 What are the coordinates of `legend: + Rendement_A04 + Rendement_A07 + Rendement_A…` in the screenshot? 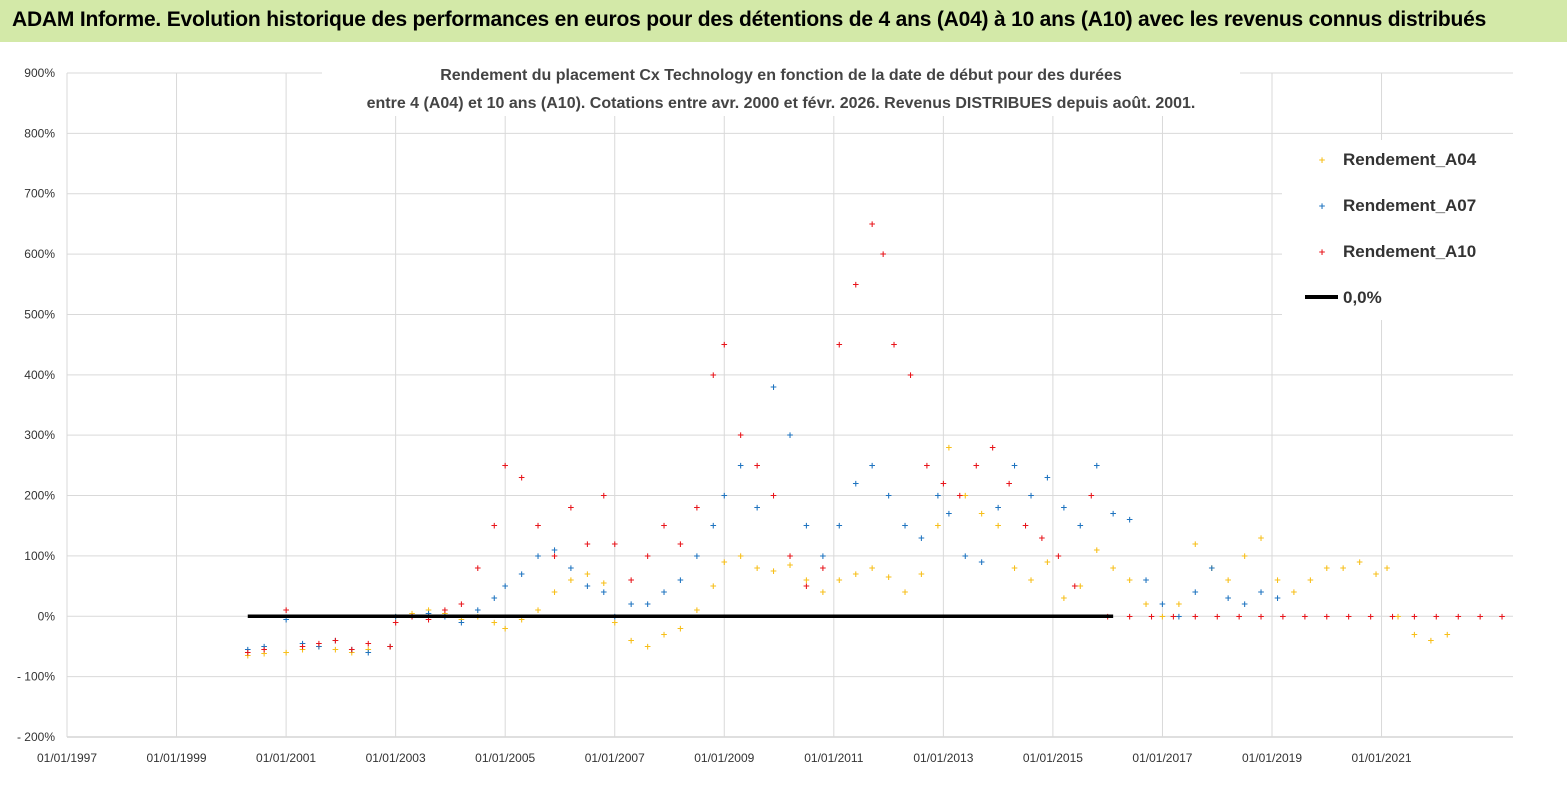 It's located at (1398, 230).